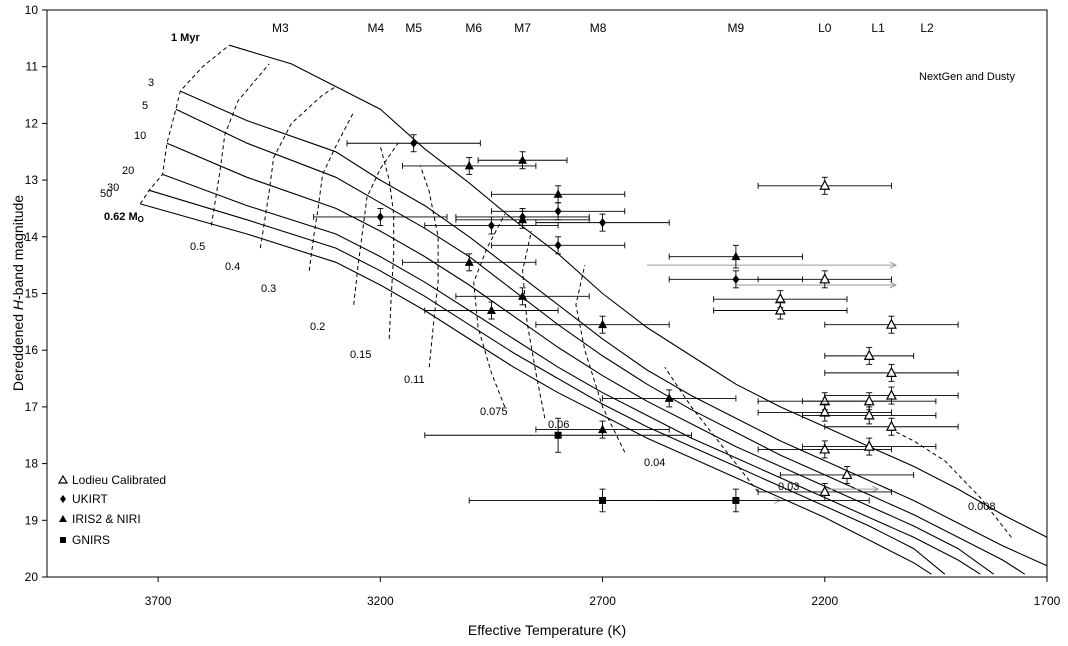 This screenshot has height=646, width=1068. What do you see at coordinates (522, 28) in the screenshot?
I see `spectral-type-m7: M7` at bounding box center [522, 28].